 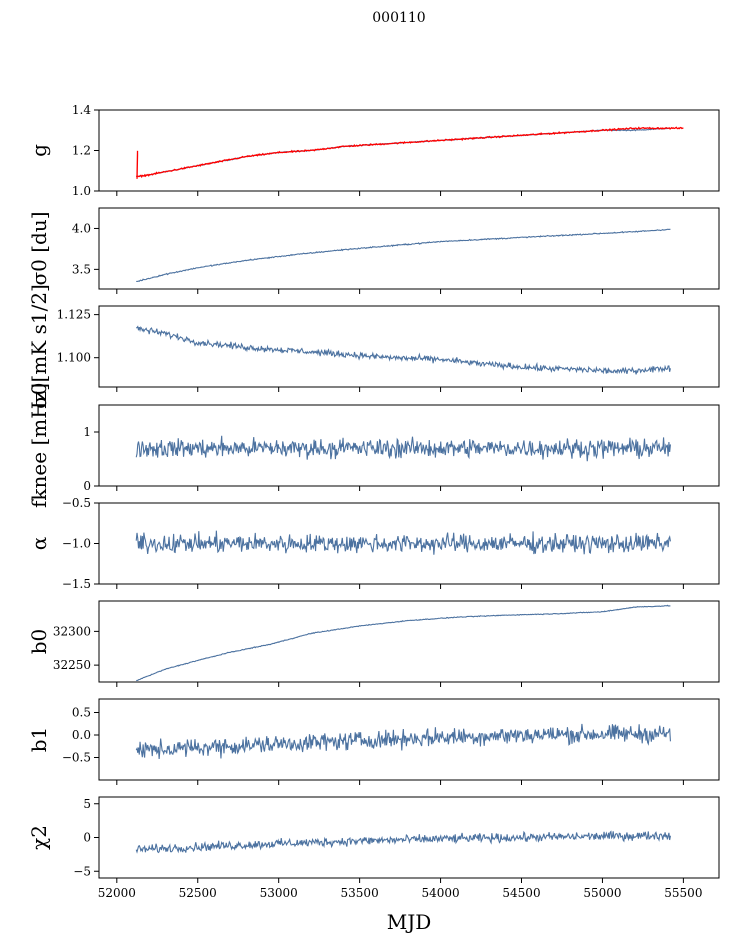 I want to click on y-tick-label: 1.125, so click(x=74, y=315).